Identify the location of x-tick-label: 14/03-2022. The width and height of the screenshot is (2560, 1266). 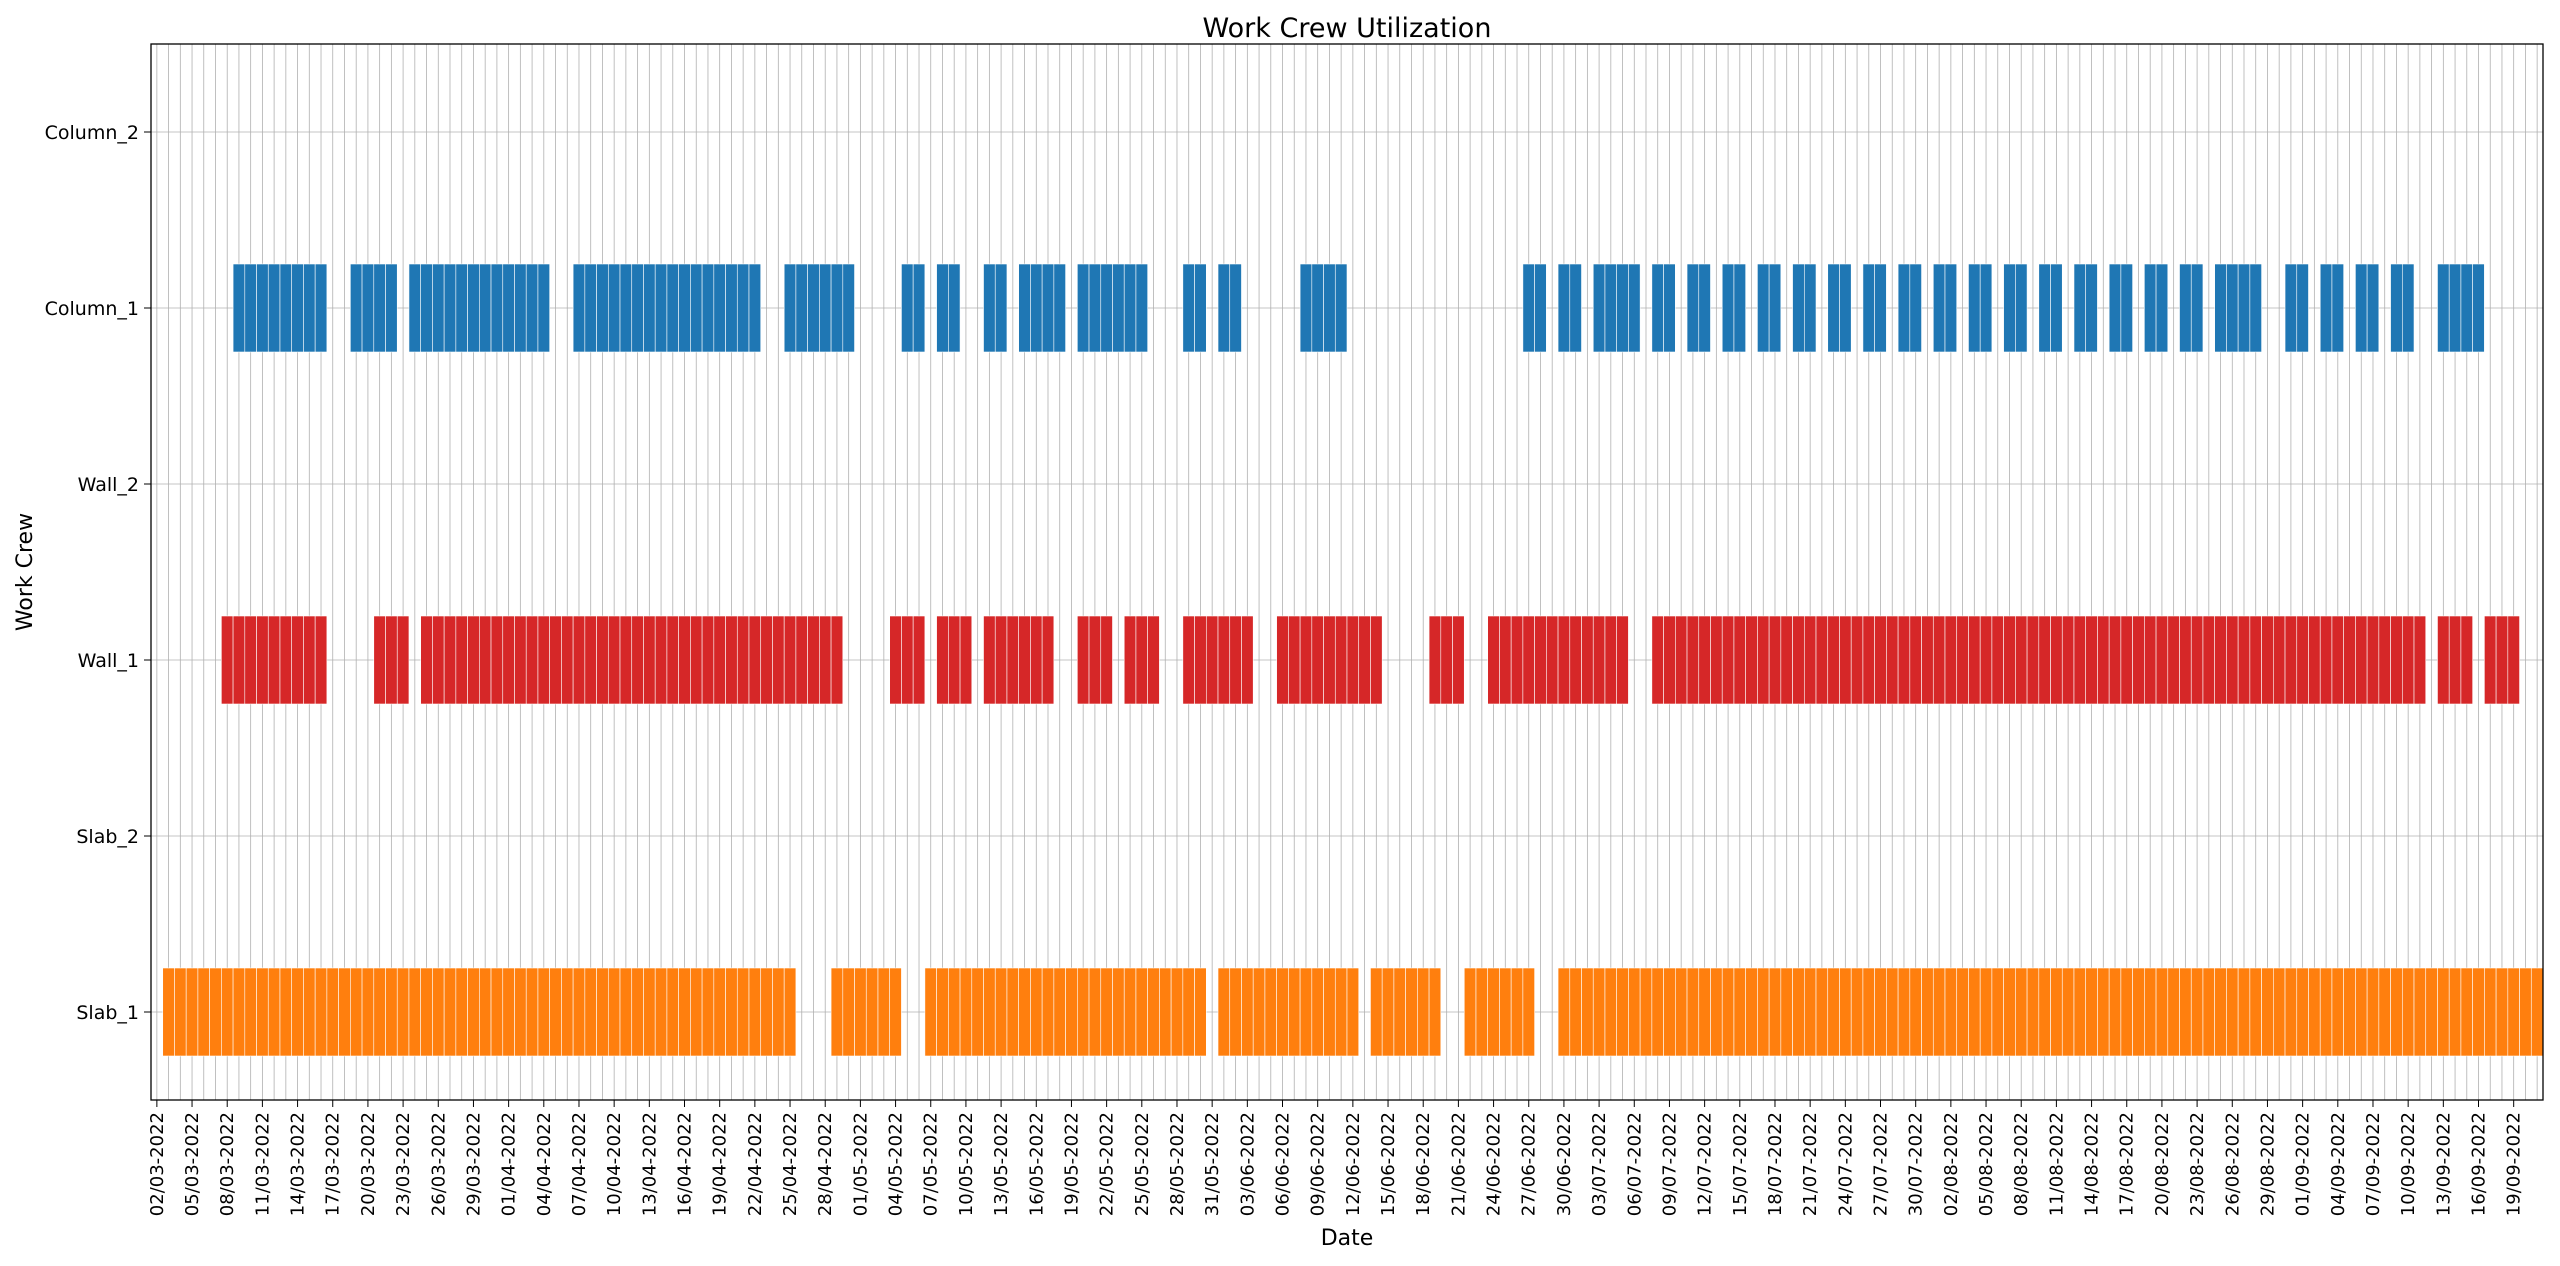
(298, 1164).